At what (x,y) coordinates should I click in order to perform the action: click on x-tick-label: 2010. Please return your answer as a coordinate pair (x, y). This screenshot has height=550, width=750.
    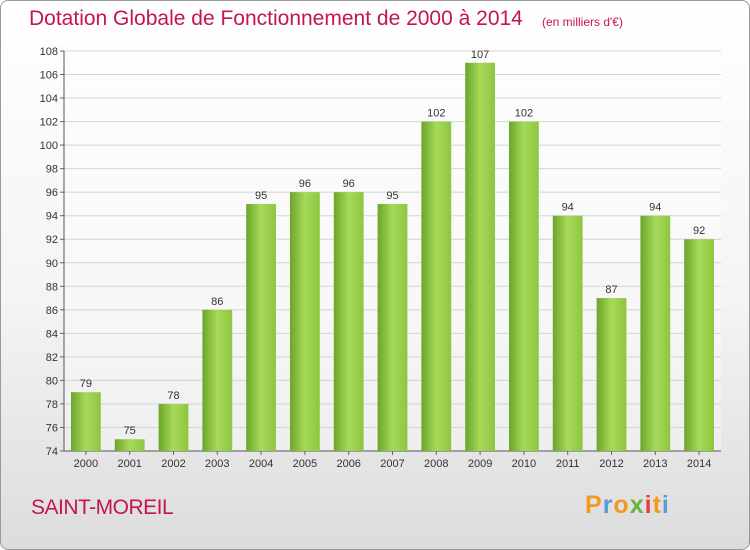
    Looking at the image, I should click on (524, 464).